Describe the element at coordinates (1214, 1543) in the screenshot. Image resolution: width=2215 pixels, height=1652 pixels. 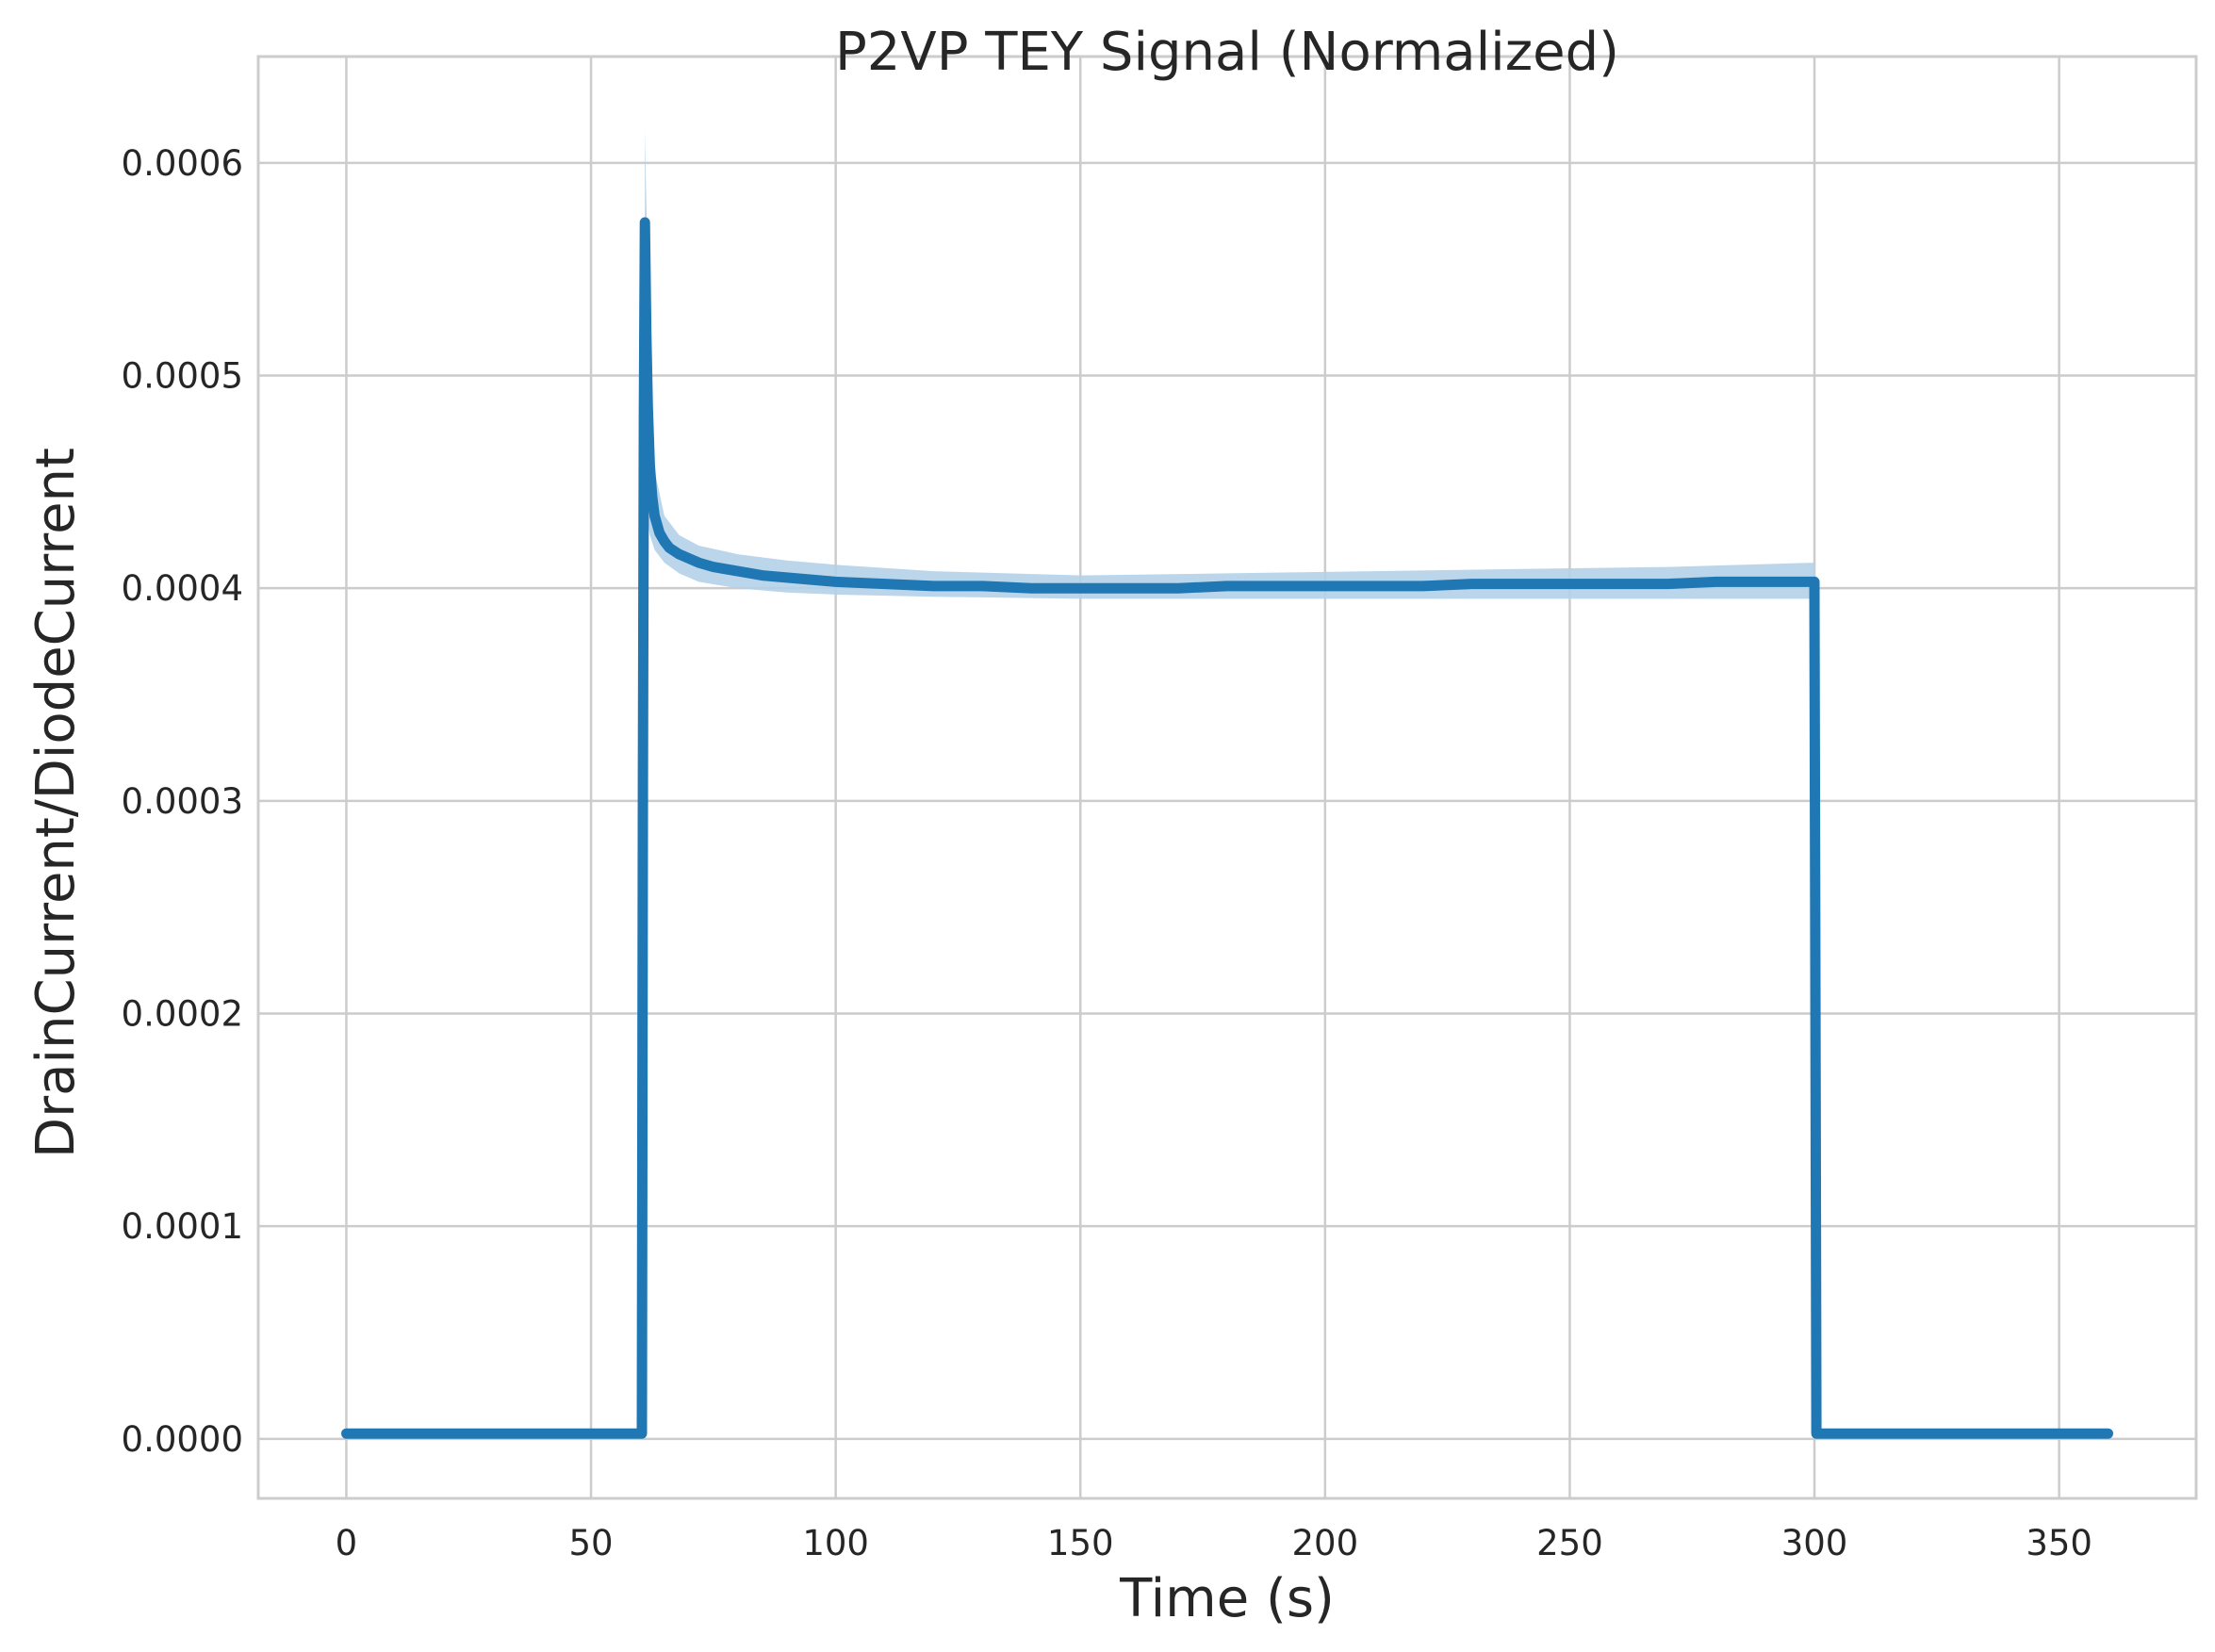
I see `x-tick-labels: 0 50 100 150 200 250 300 350` at that location.